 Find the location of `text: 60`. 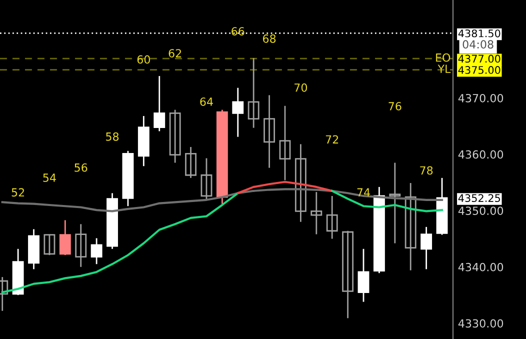

text: 60 is located at coordinates (143, 59).